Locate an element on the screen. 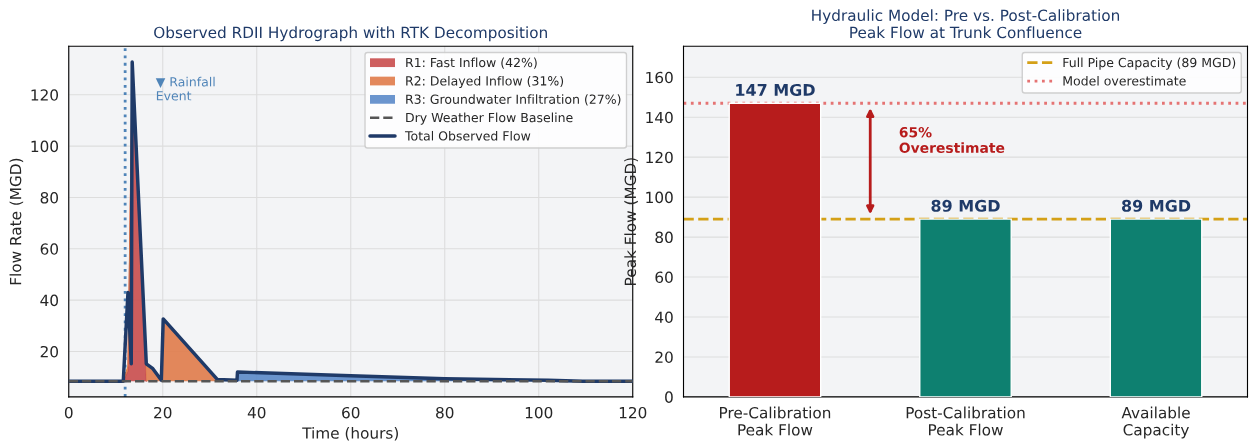  legend-label: R3: Groundwater Infiltration (27%) is located at coordinates (513, 100).